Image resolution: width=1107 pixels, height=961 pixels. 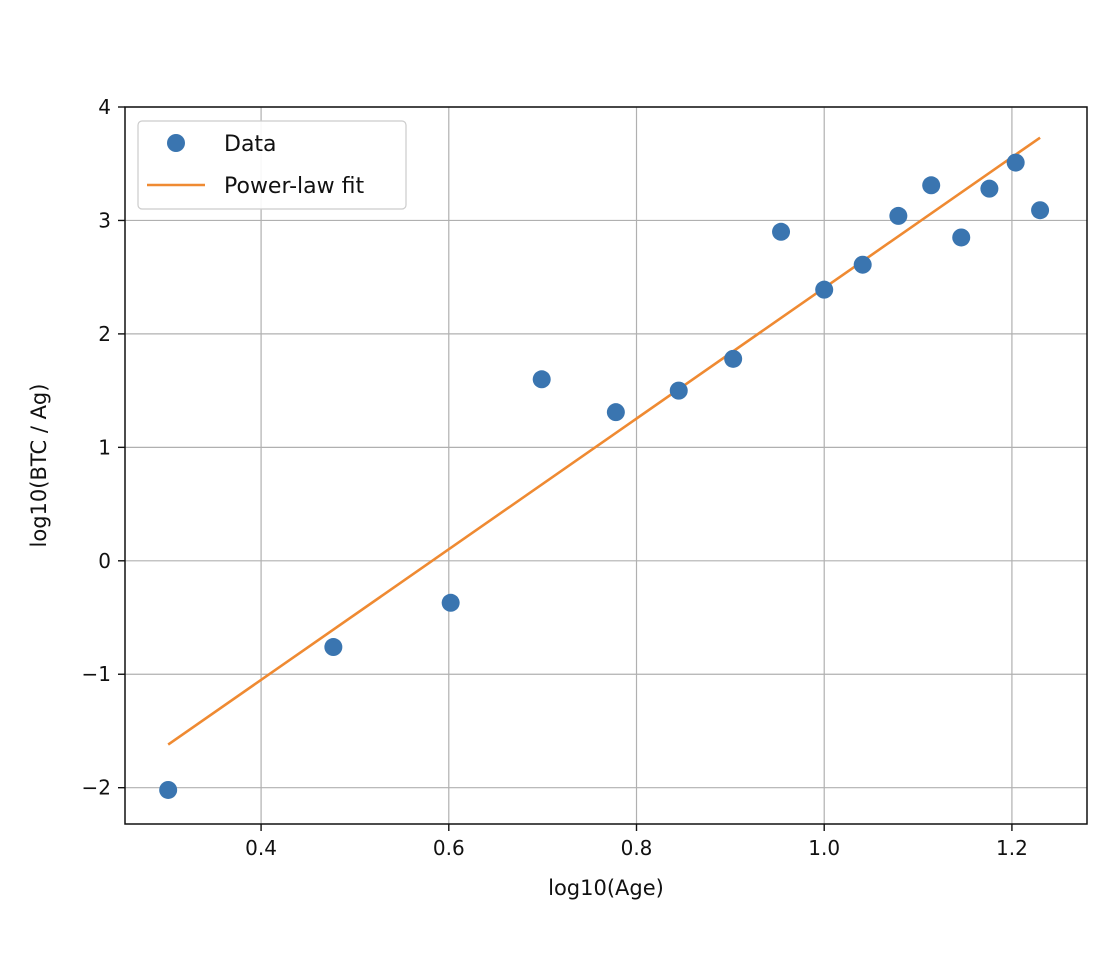 I want to click on x-tick-label: 0.8, so click(x=637, y=848).